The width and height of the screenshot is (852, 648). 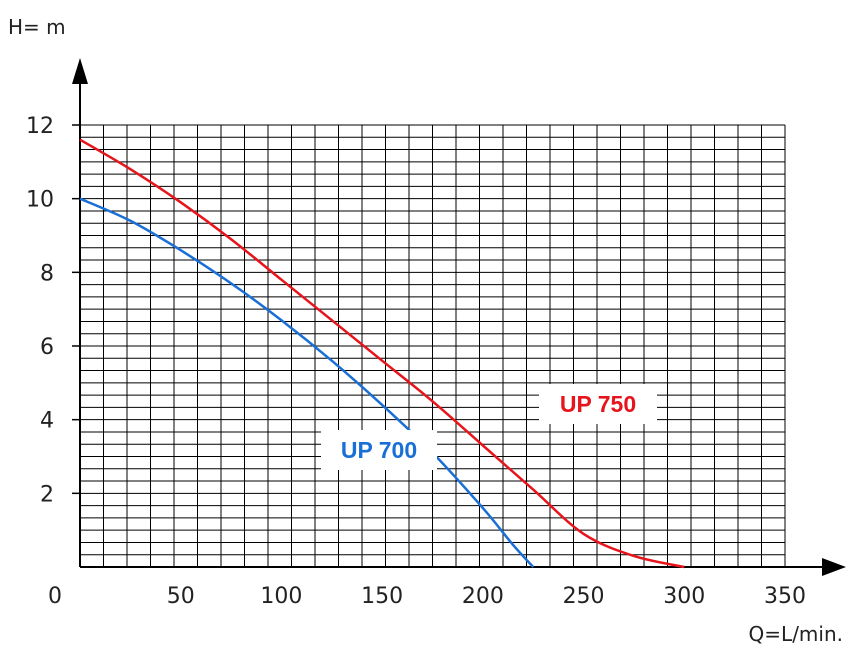 What do you see at coordinates (483, 596) in the screenshot?
I see `x-tick-label: 200` at bounding box center [483, 596].